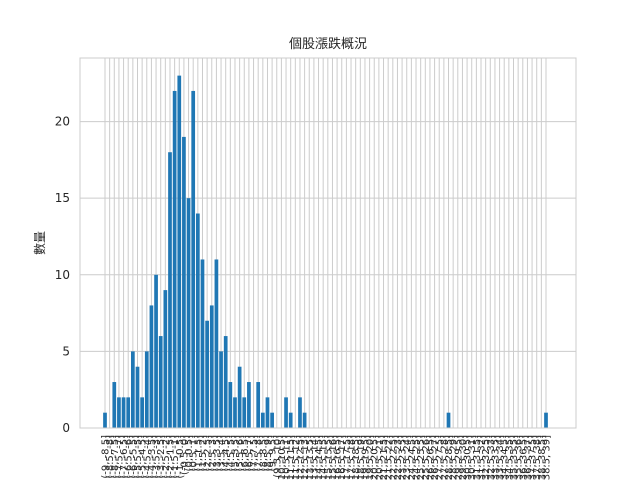 This screenshot has height=480, width=640. I want to click on x-tick-label: (27, 27.5], so click(440, 457).